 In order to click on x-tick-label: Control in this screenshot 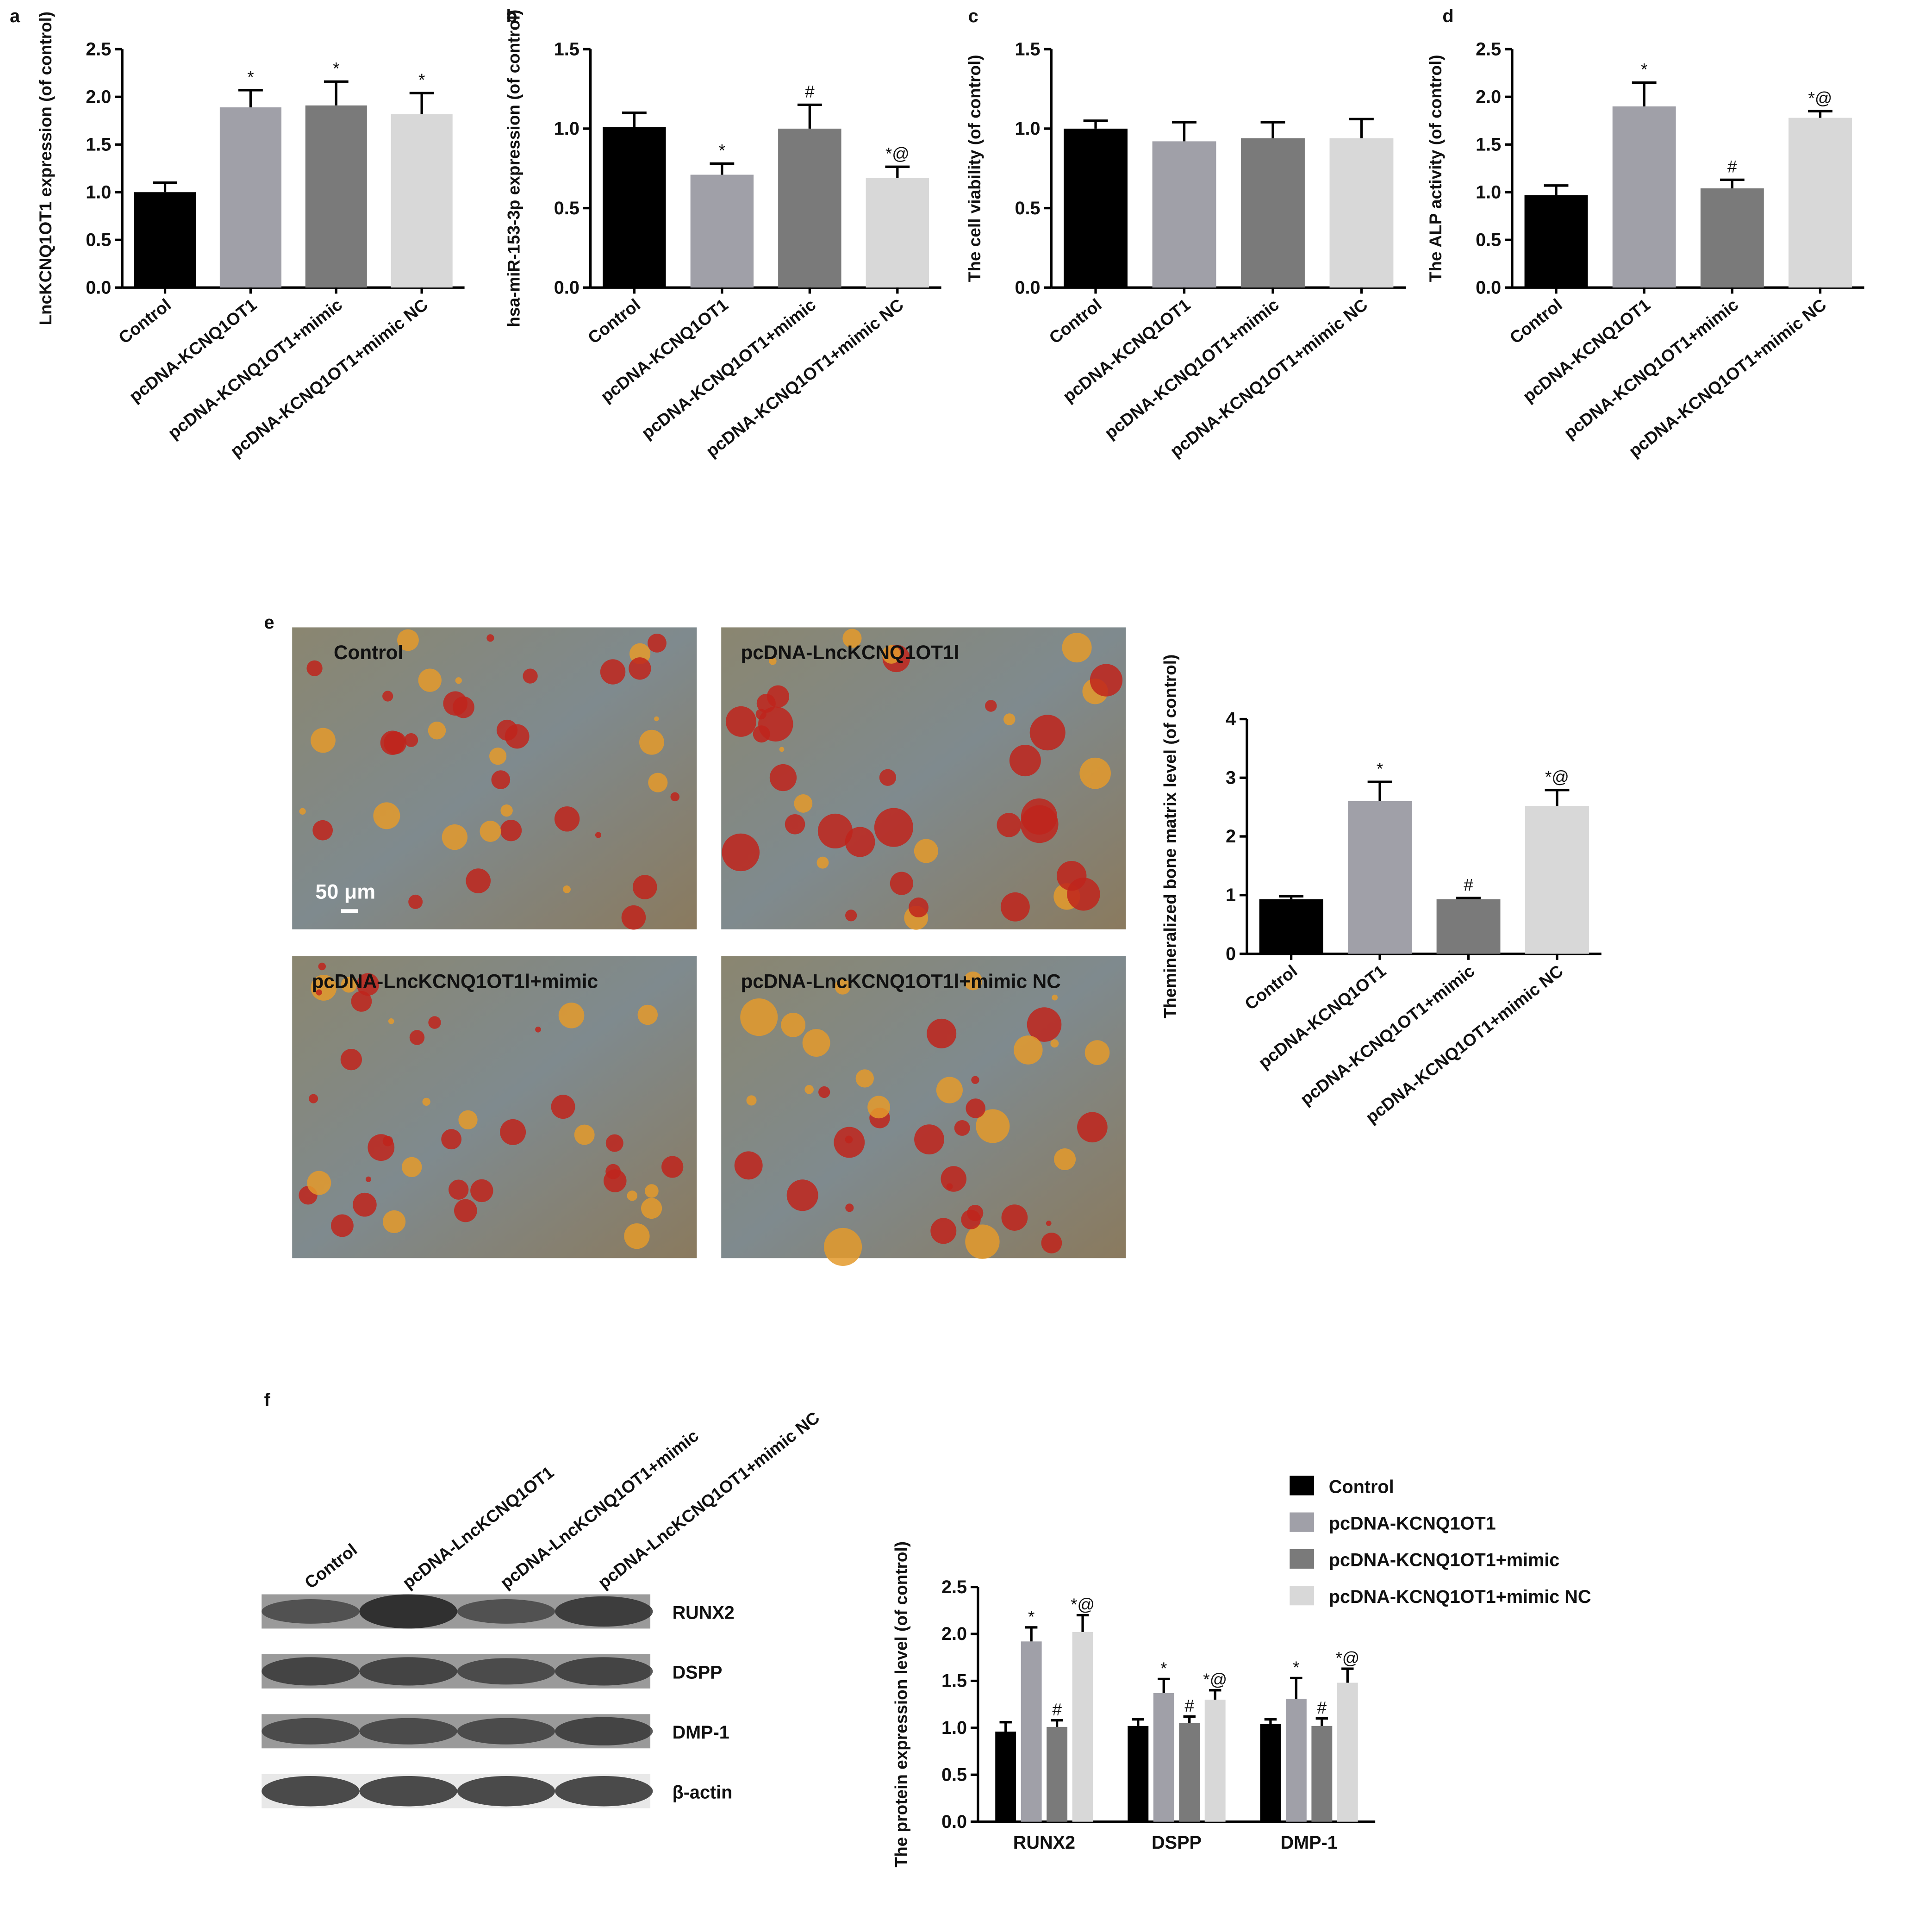, I will do `click(1075, 321)`.